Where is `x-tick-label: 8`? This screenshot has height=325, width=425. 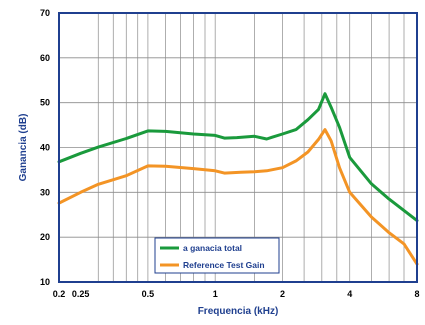 x-tick-label: 8 is located at coordinates (416, 294).